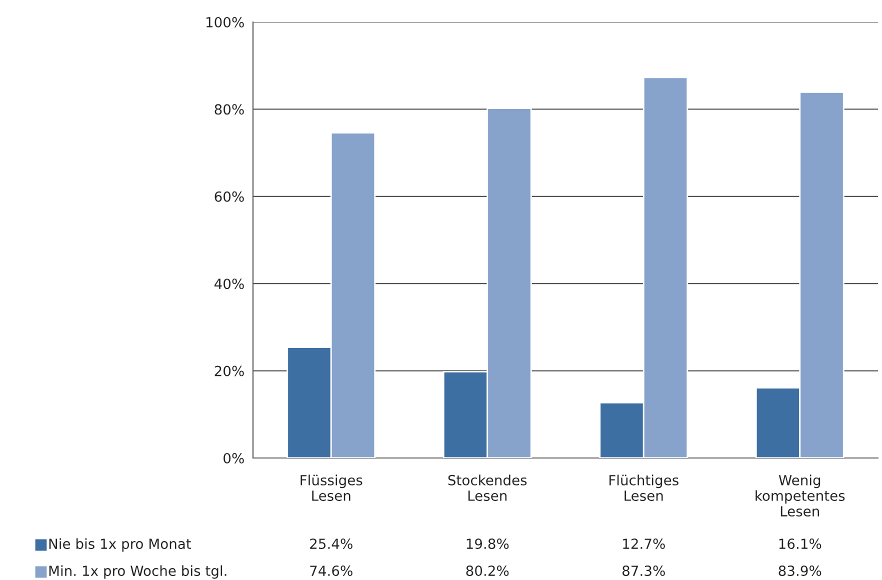 The width and height of the screenshot is (882, 580). Describe the element at coordinates (120, 545) in the screenshot. I see `legend-label: Nie bis 1x pro Monat` at that location.